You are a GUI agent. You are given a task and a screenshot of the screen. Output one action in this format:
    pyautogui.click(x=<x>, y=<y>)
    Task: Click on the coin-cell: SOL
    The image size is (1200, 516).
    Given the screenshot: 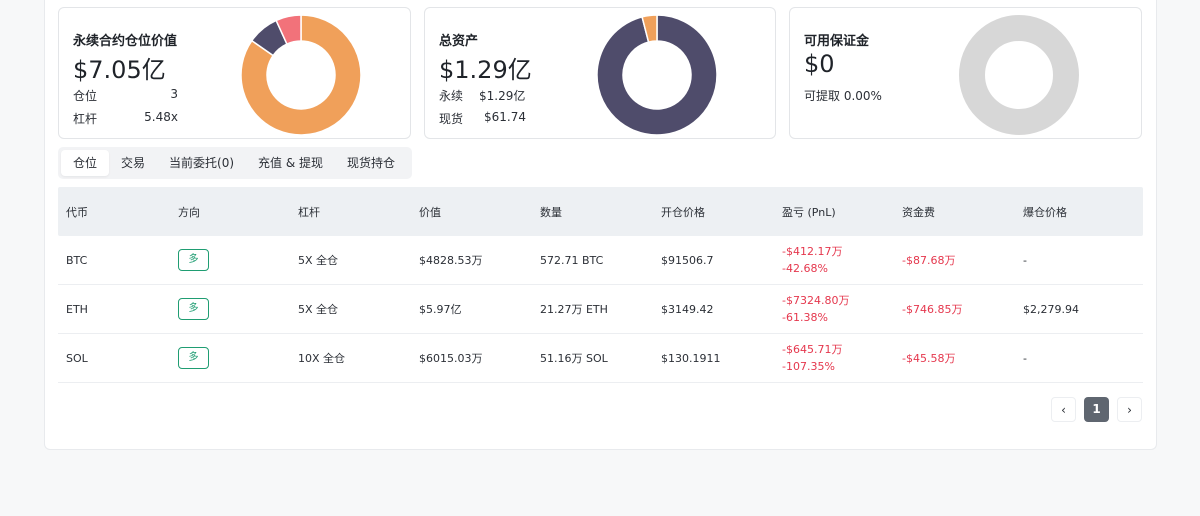 What is the action you would take?
    pyautogui.click(x=77, y=358)
    